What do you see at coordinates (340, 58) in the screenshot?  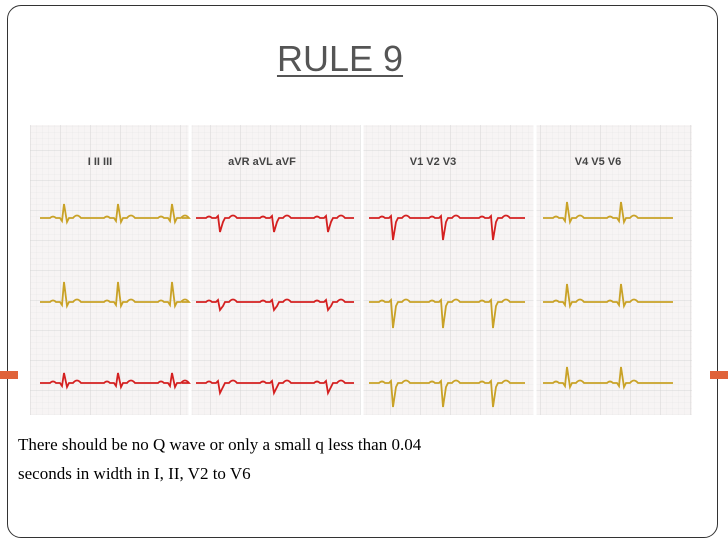 I see `slide-title: RULE 9` at bounding box center [340, 58].